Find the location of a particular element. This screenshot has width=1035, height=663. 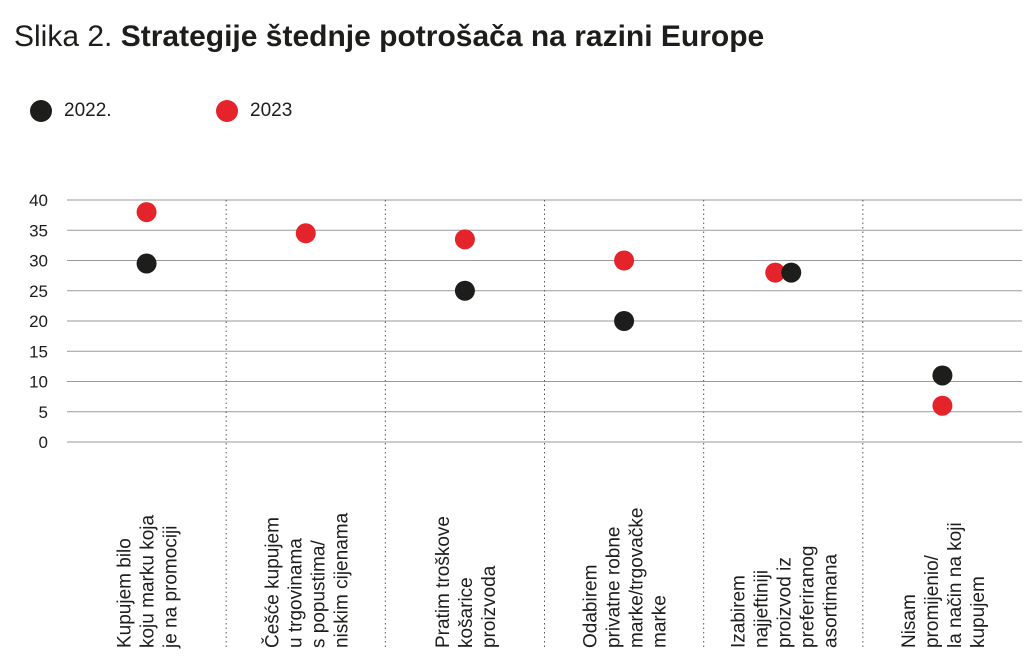

x-category-label: promijenio/ is located at coordinates (932, 601).